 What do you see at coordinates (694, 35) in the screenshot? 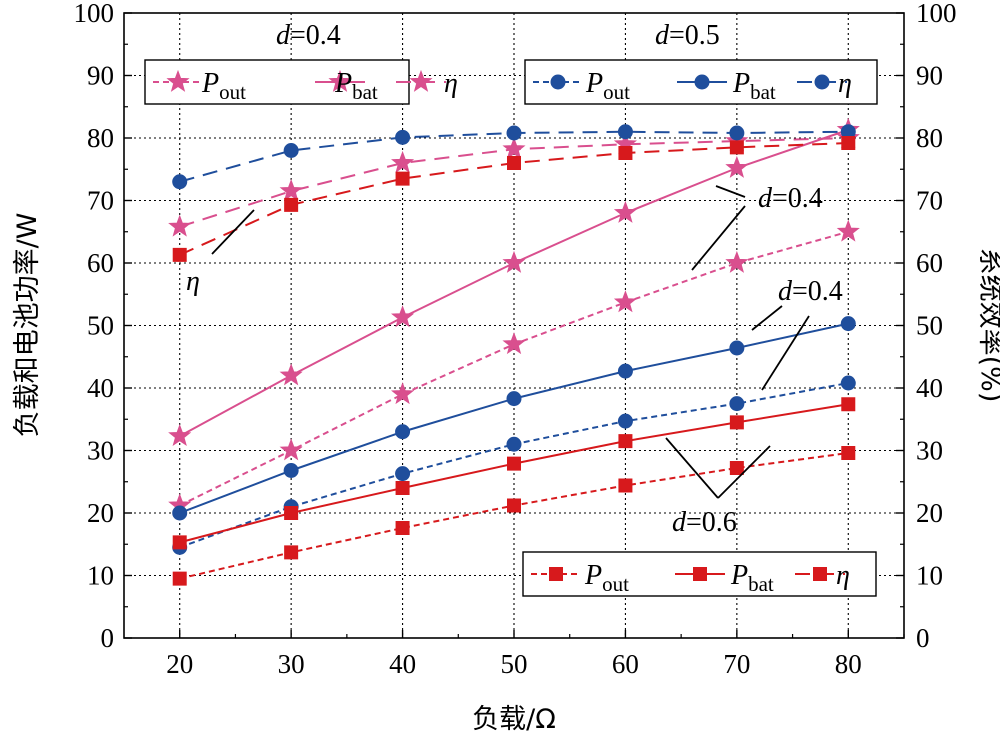
I see `annotation-text: =0.5` at bounding box center [694, 35].